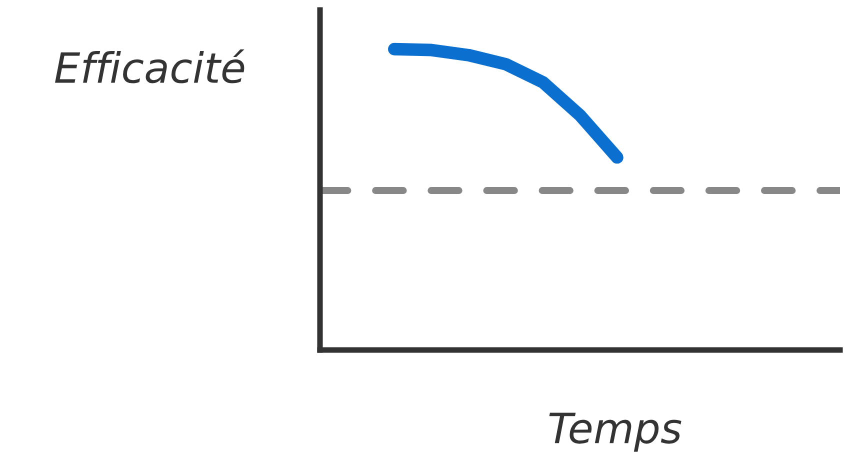 The height and width of the screenshot is (468, 848). What do you see at coordinates (615, 432) in the screenshot?
I see `x-axis-title: Temps` at bounding box center [615, 432].